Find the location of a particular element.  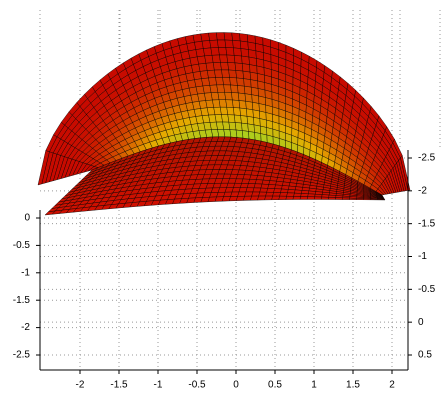

y-tick-label: -2 is located at coordinates (422, 190).